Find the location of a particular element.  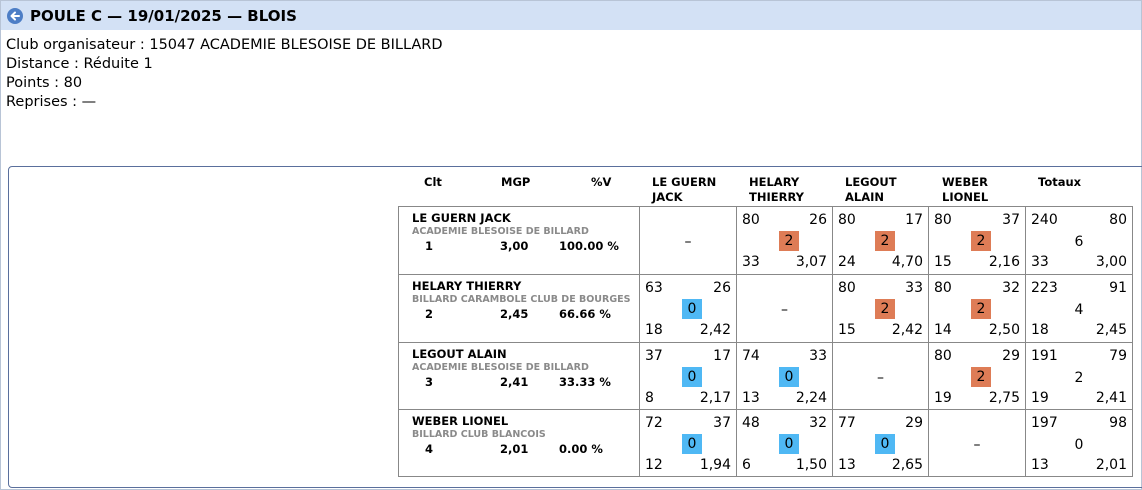

player-club: BILLARD CLUB BLANCOIS is located at coordinates (479, 434).